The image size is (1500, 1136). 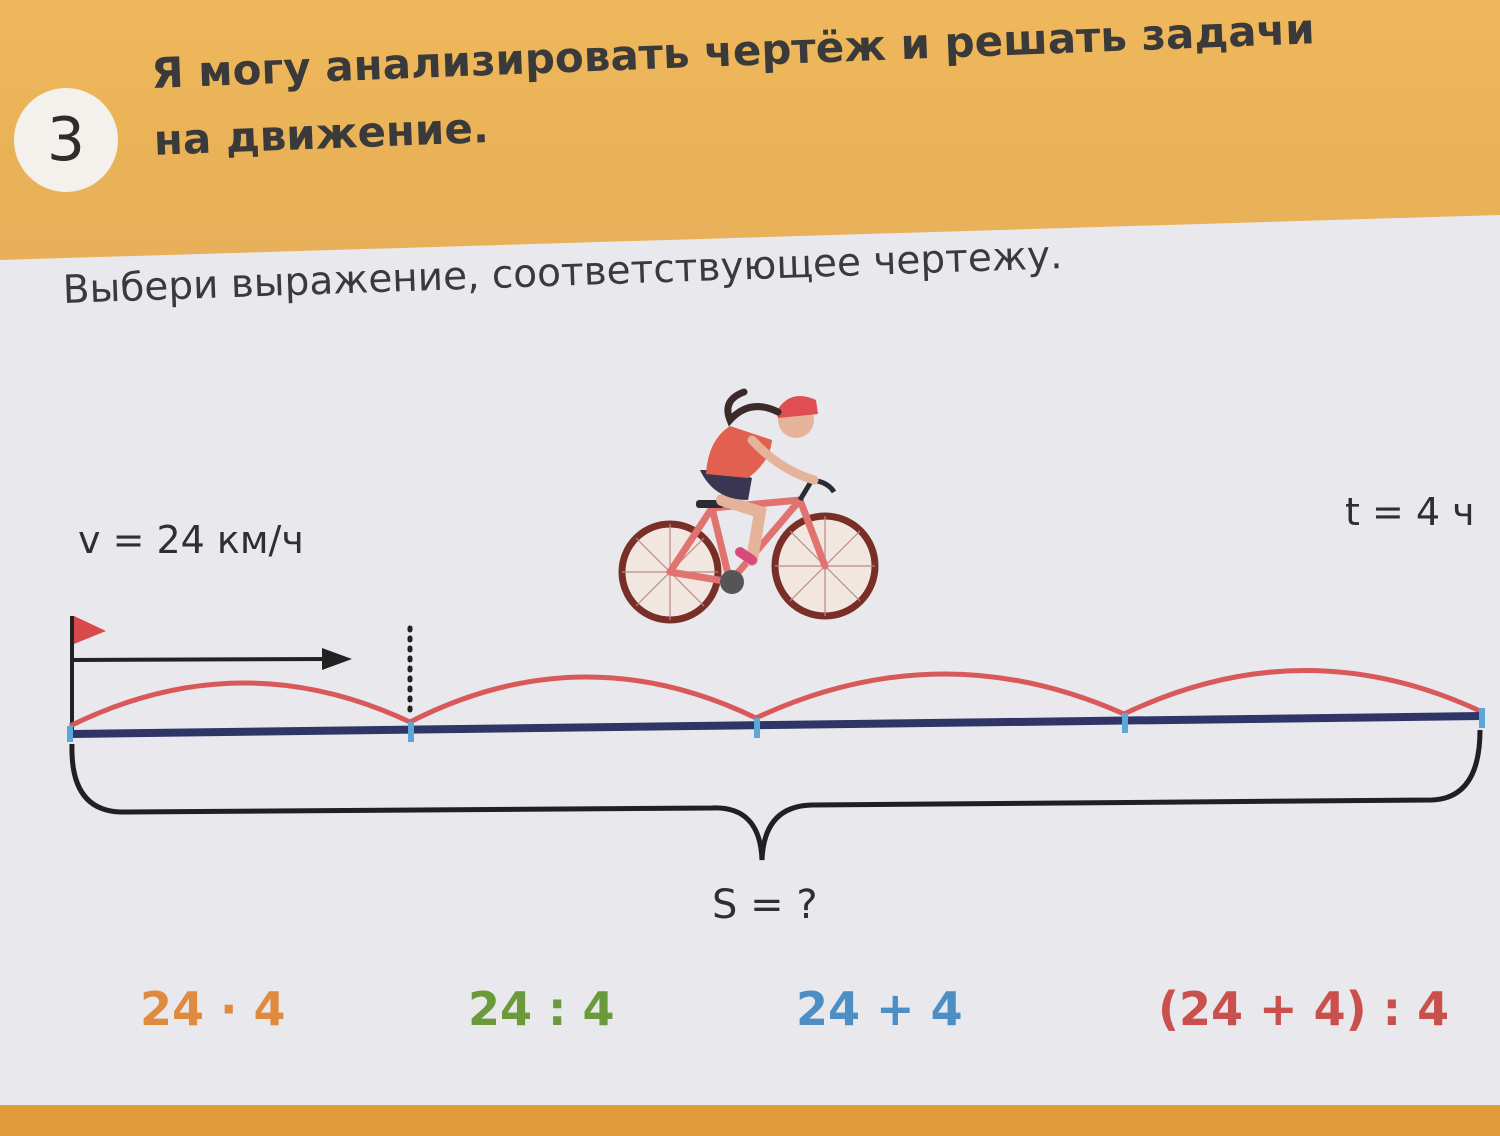 What do you see at coordinates (765, 905) in the screenshot?
I see `distance-label: S = ?` at bounding box center [765, 905].